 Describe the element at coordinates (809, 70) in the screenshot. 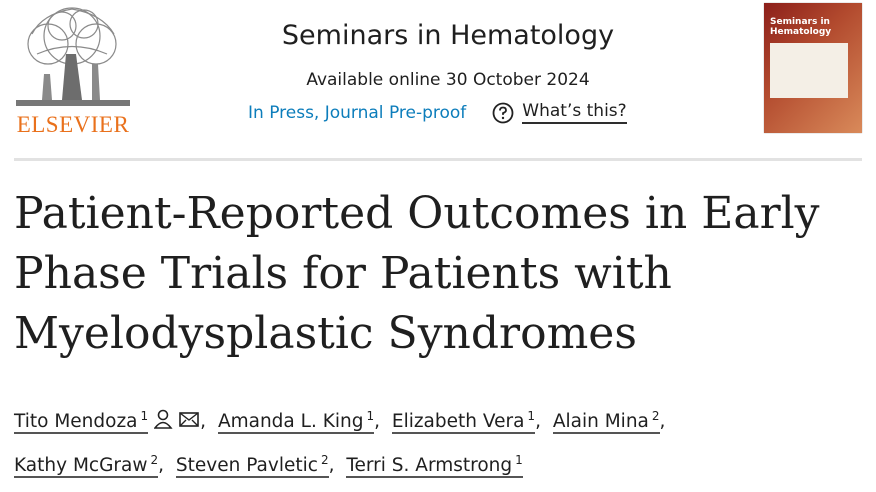

I see `cover-figure` at that location.